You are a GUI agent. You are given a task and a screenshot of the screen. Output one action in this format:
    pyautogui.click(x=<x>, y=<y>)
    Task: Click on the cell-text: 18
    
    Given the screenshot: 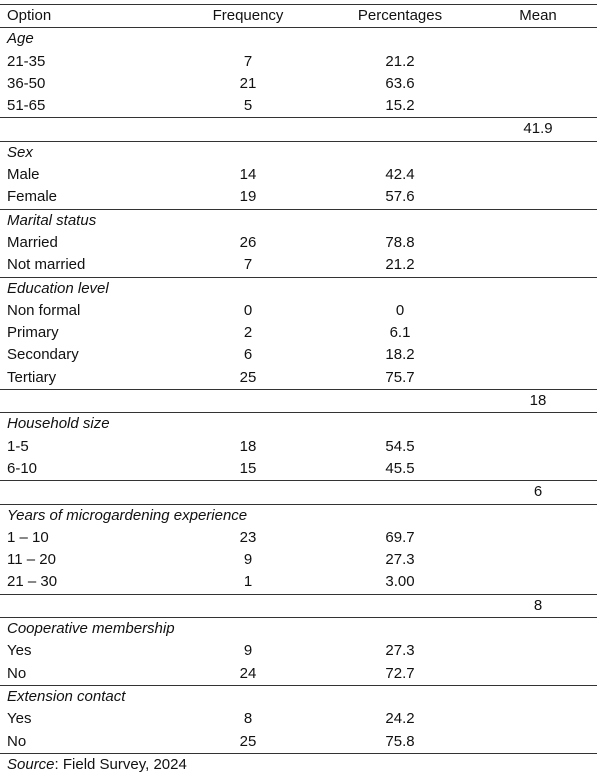 What is the action you would take?
    pyautogui.click(x=248, y=446)
    